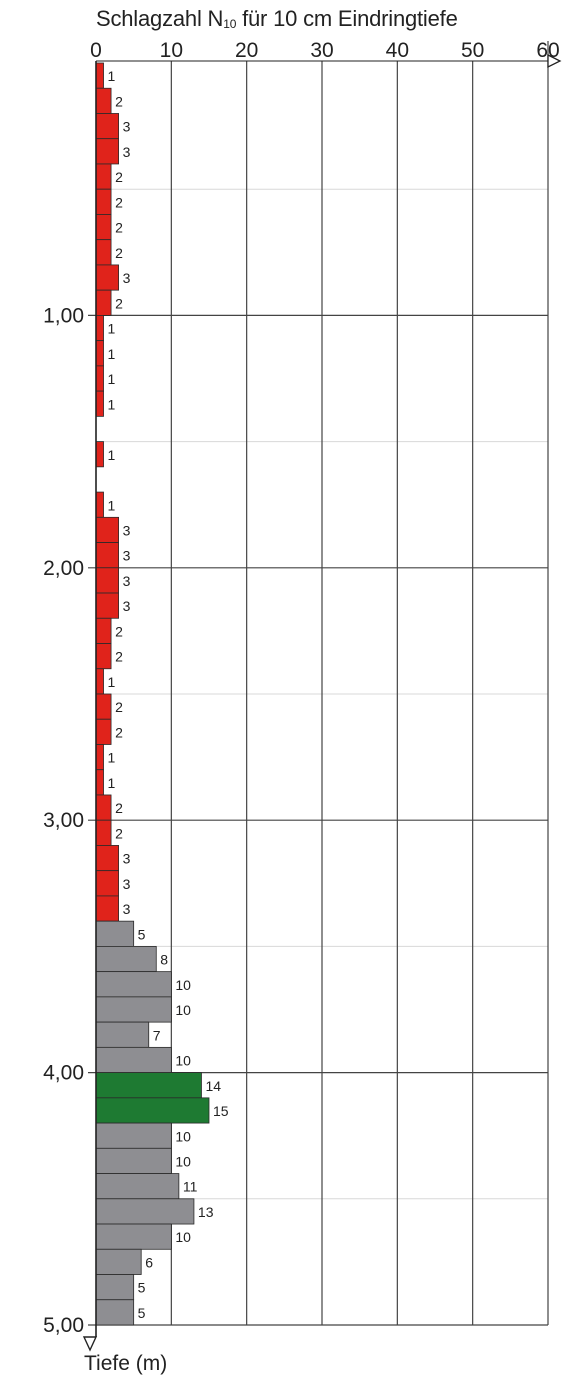 The image size is (574, 1387). What do you see at coordinates (171, 50) in the screenshot?
I see `x-tick-label: 10` at bounding box center [171, 50].